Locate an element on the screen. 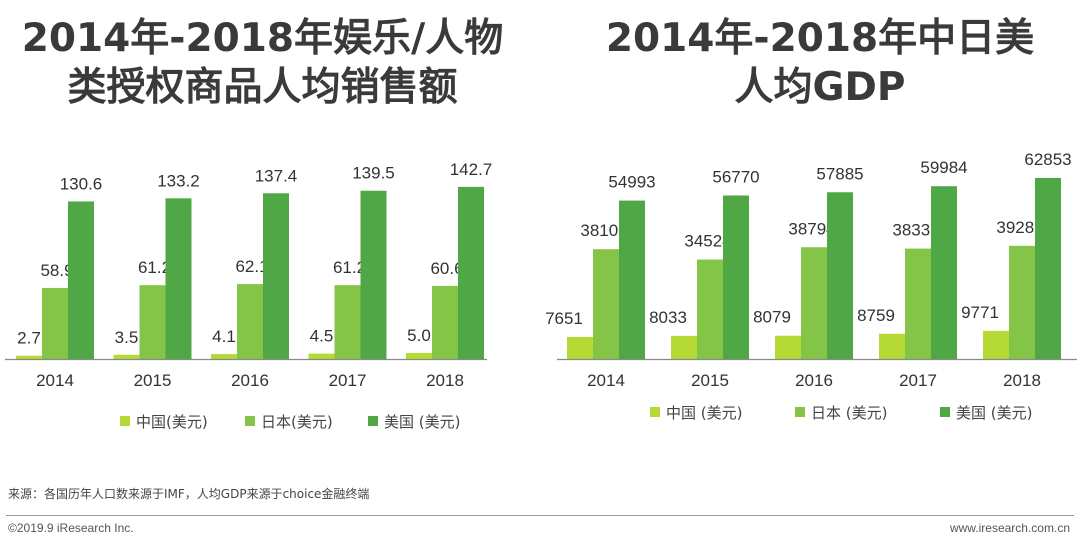 This screenshot has height=549, width=1080. left-x-tick-2016: 2016 is located at coordinates (250, 380).